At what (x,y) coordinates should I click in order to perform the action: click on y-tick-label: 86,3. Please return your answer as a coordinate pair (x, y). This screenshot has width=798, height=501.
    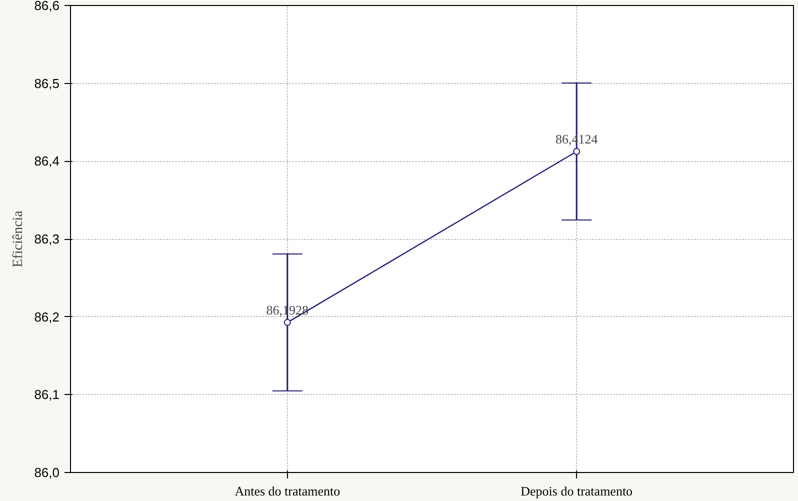
    Looking at the image, I should click on (47, 239).